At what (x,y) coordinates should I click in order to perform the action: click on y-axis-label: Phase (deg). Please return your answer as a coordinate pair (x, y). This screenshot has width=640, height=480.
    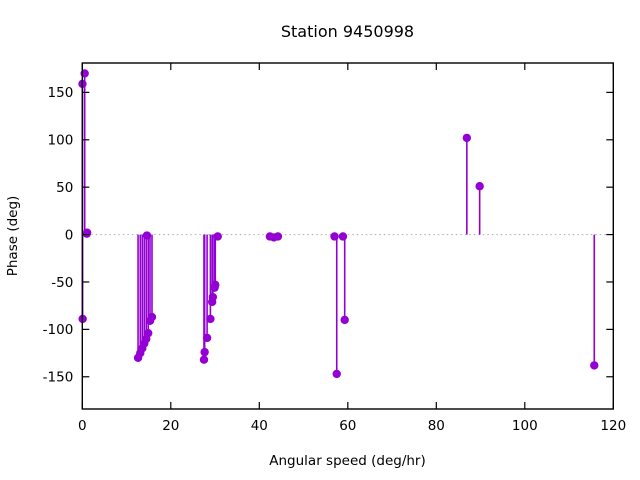
    Looking at the image, I should click on (13, 236).